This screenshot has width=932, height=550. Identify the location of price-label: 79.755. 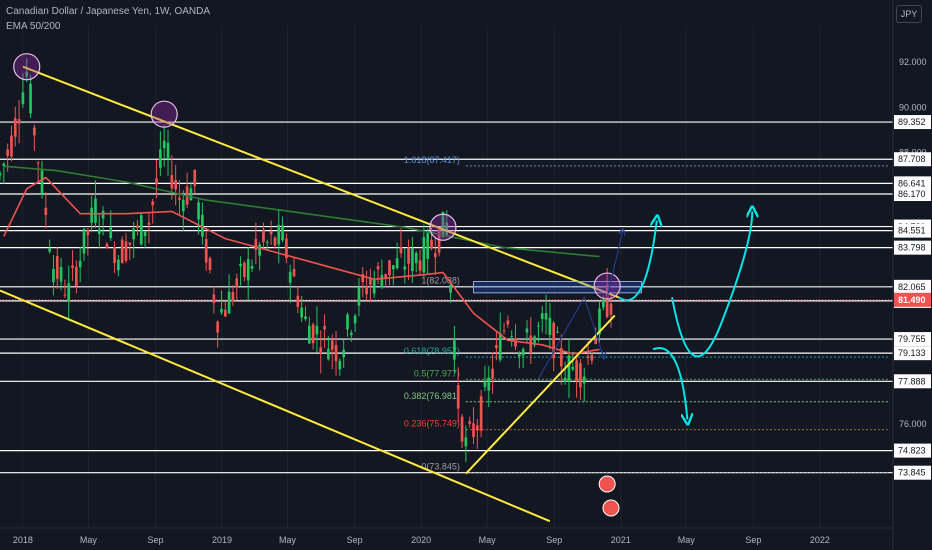
(912, 339).